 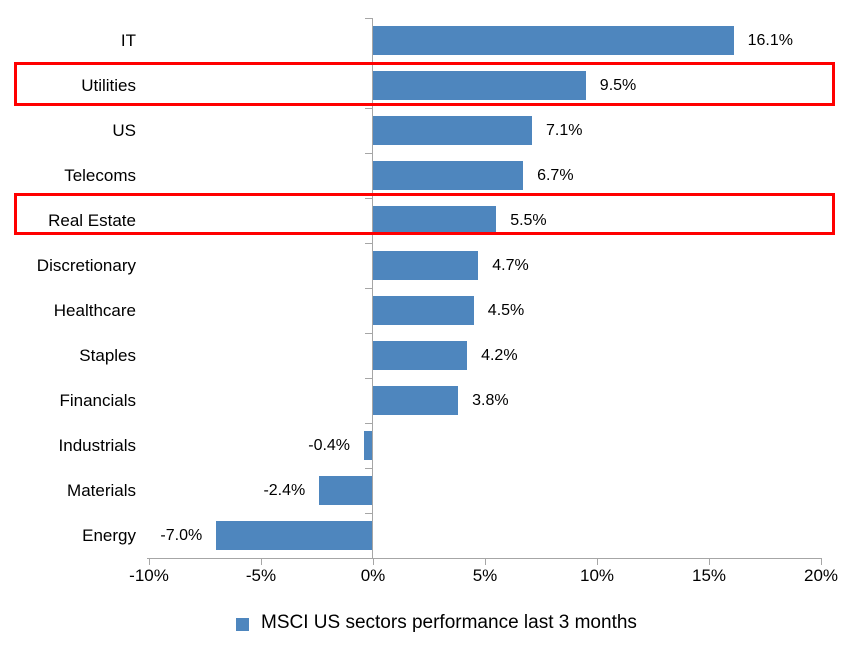 I want to click on category-label: Telecoms, so click(x=100, y=175).